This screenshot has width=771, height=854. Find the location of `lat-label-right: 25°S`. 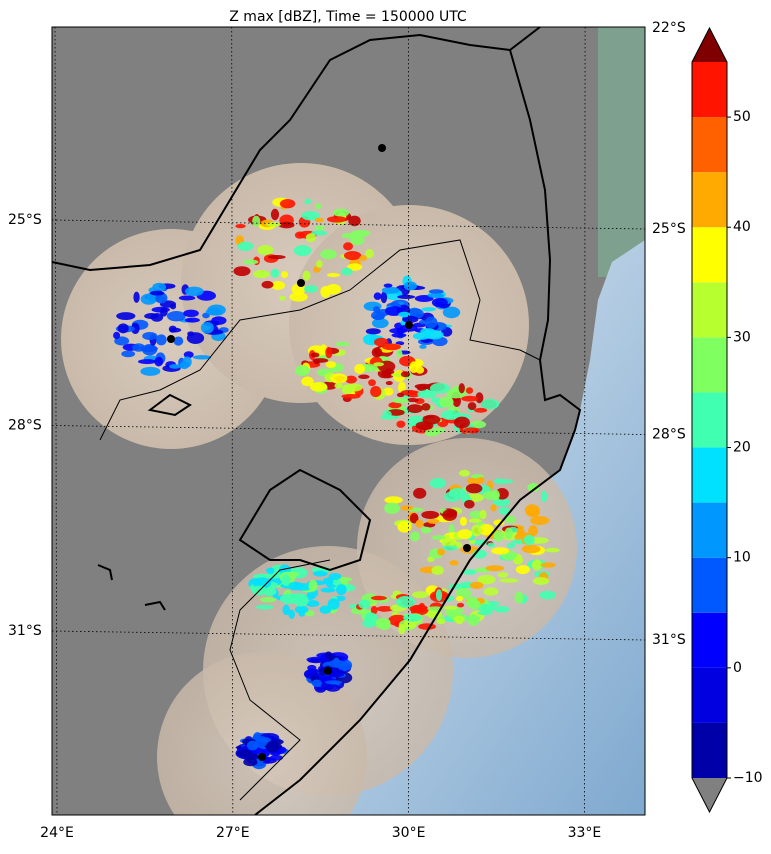

lat-label-right: 25°S is located at coordinates (669, 229).